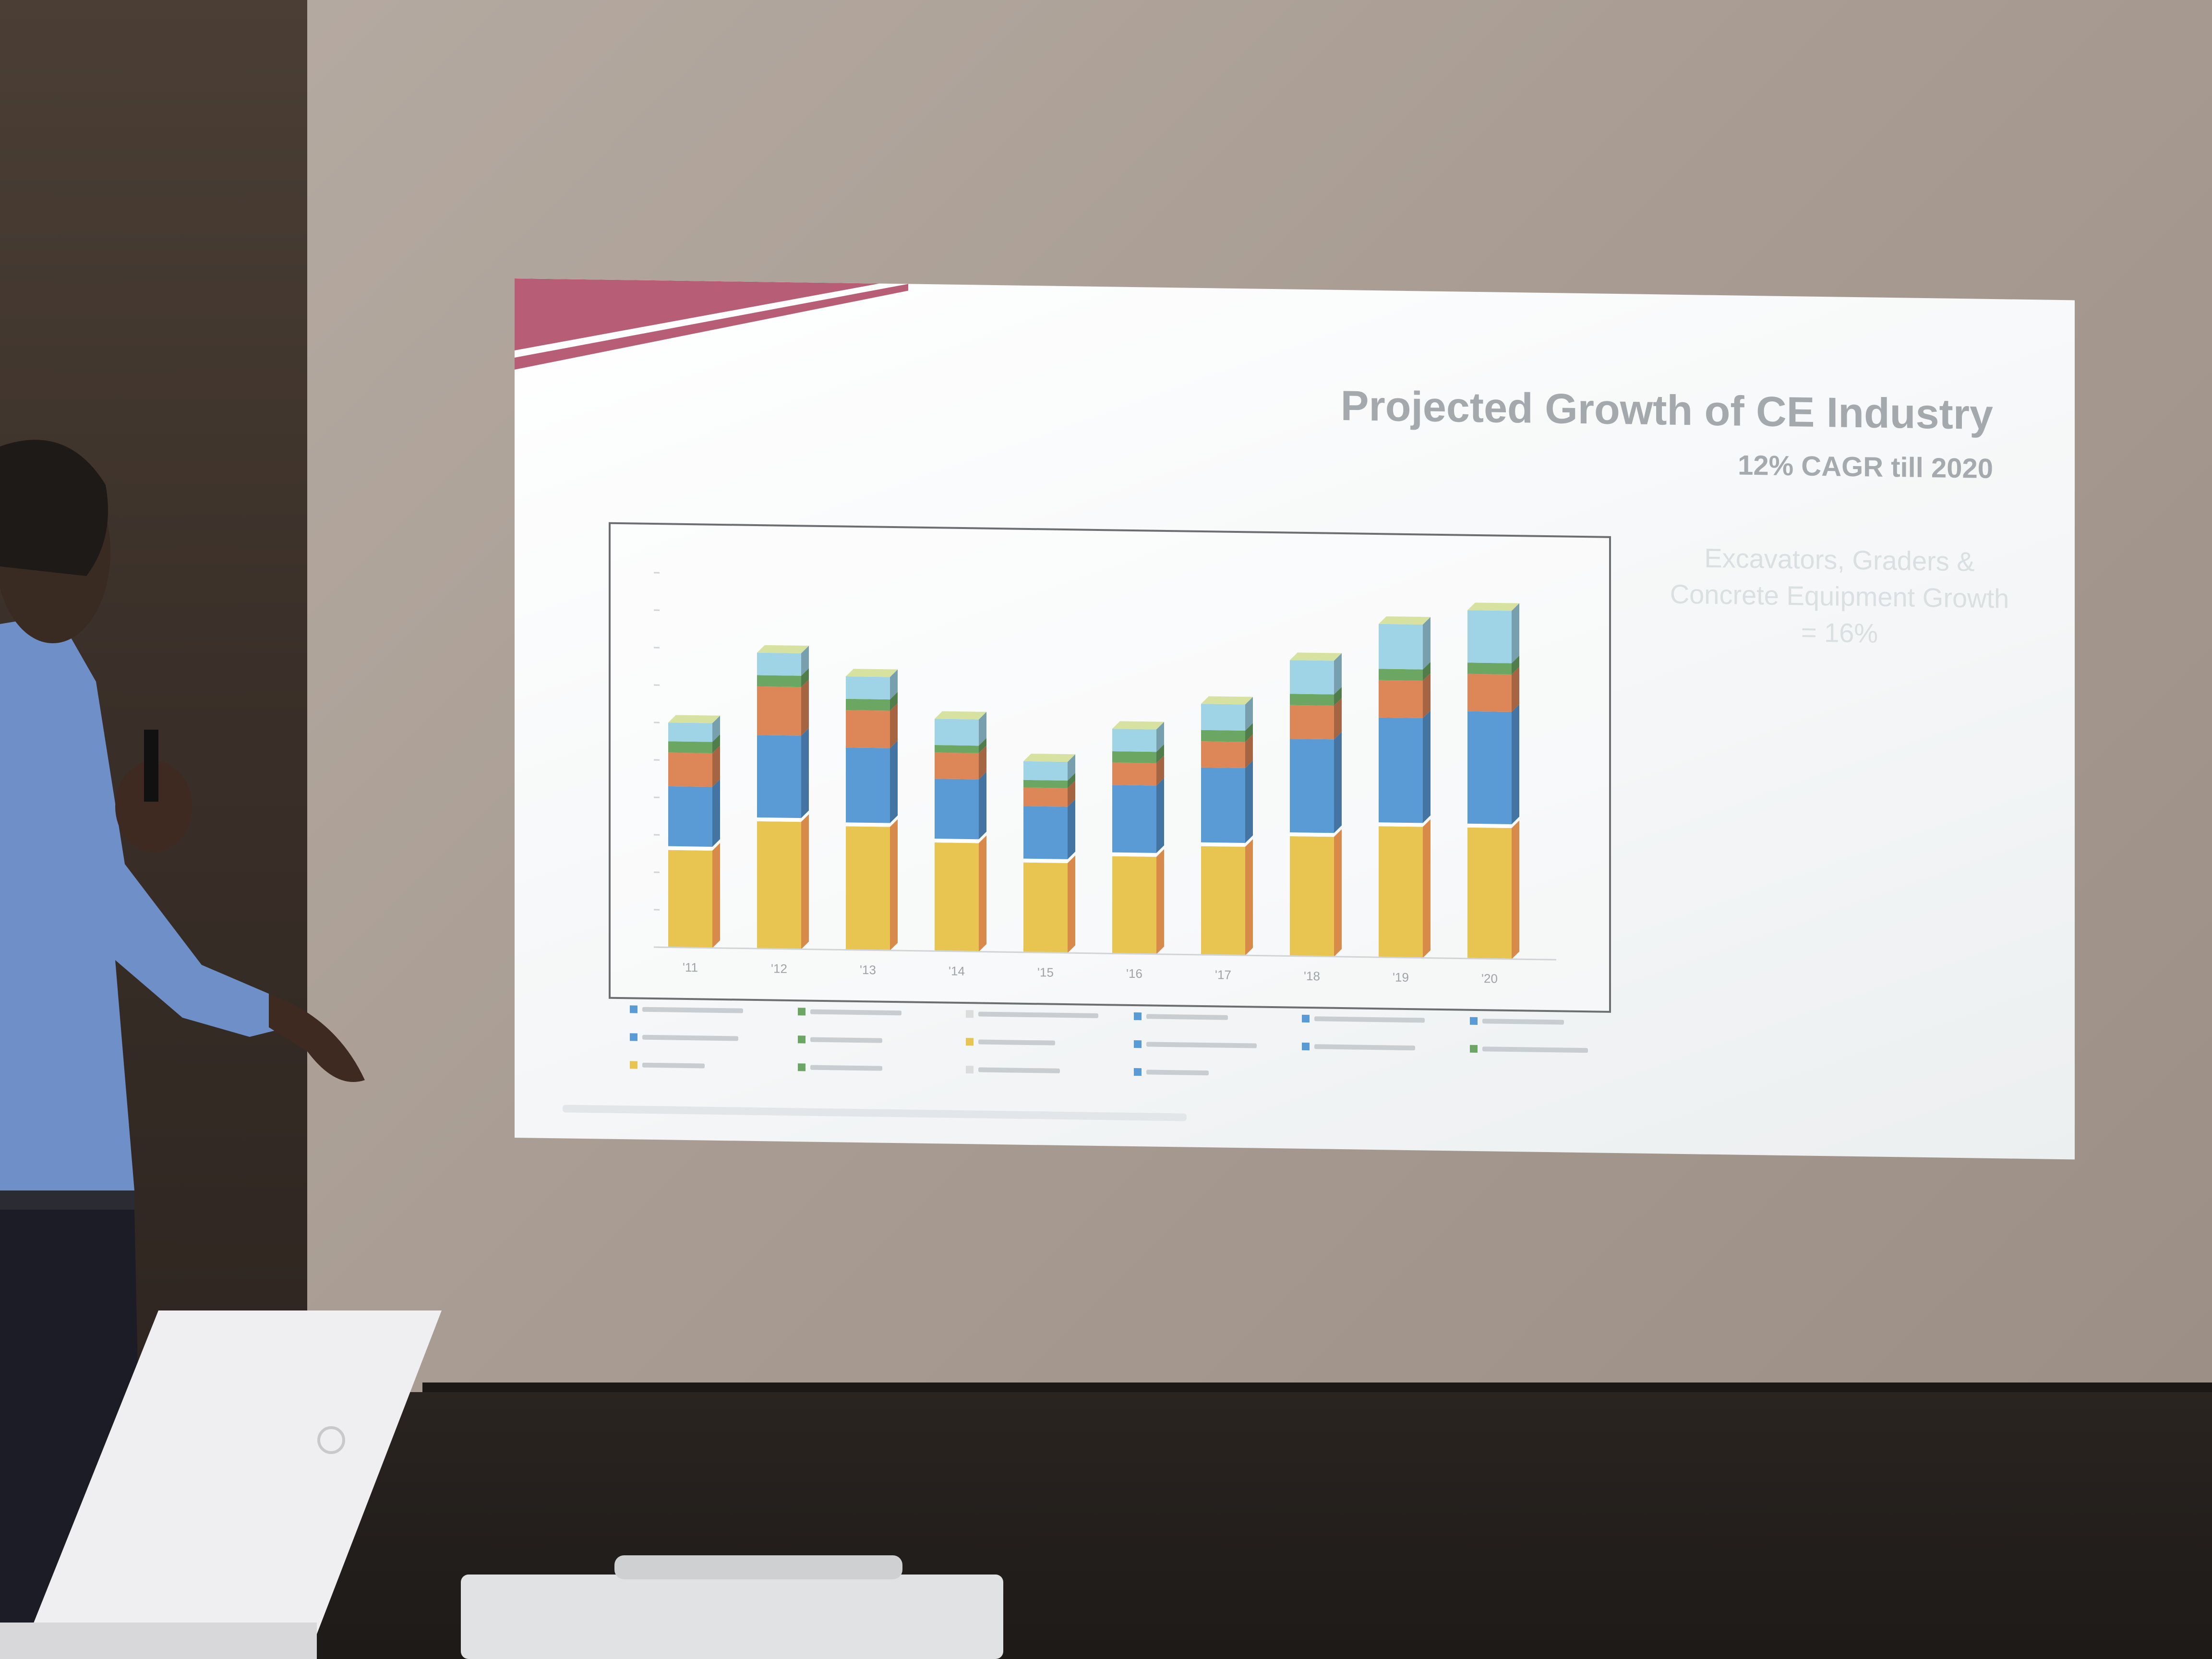 The height and width of the screenshot is (1659, 2212). I want to click on x-tick-label: '14, so click(957, 971).